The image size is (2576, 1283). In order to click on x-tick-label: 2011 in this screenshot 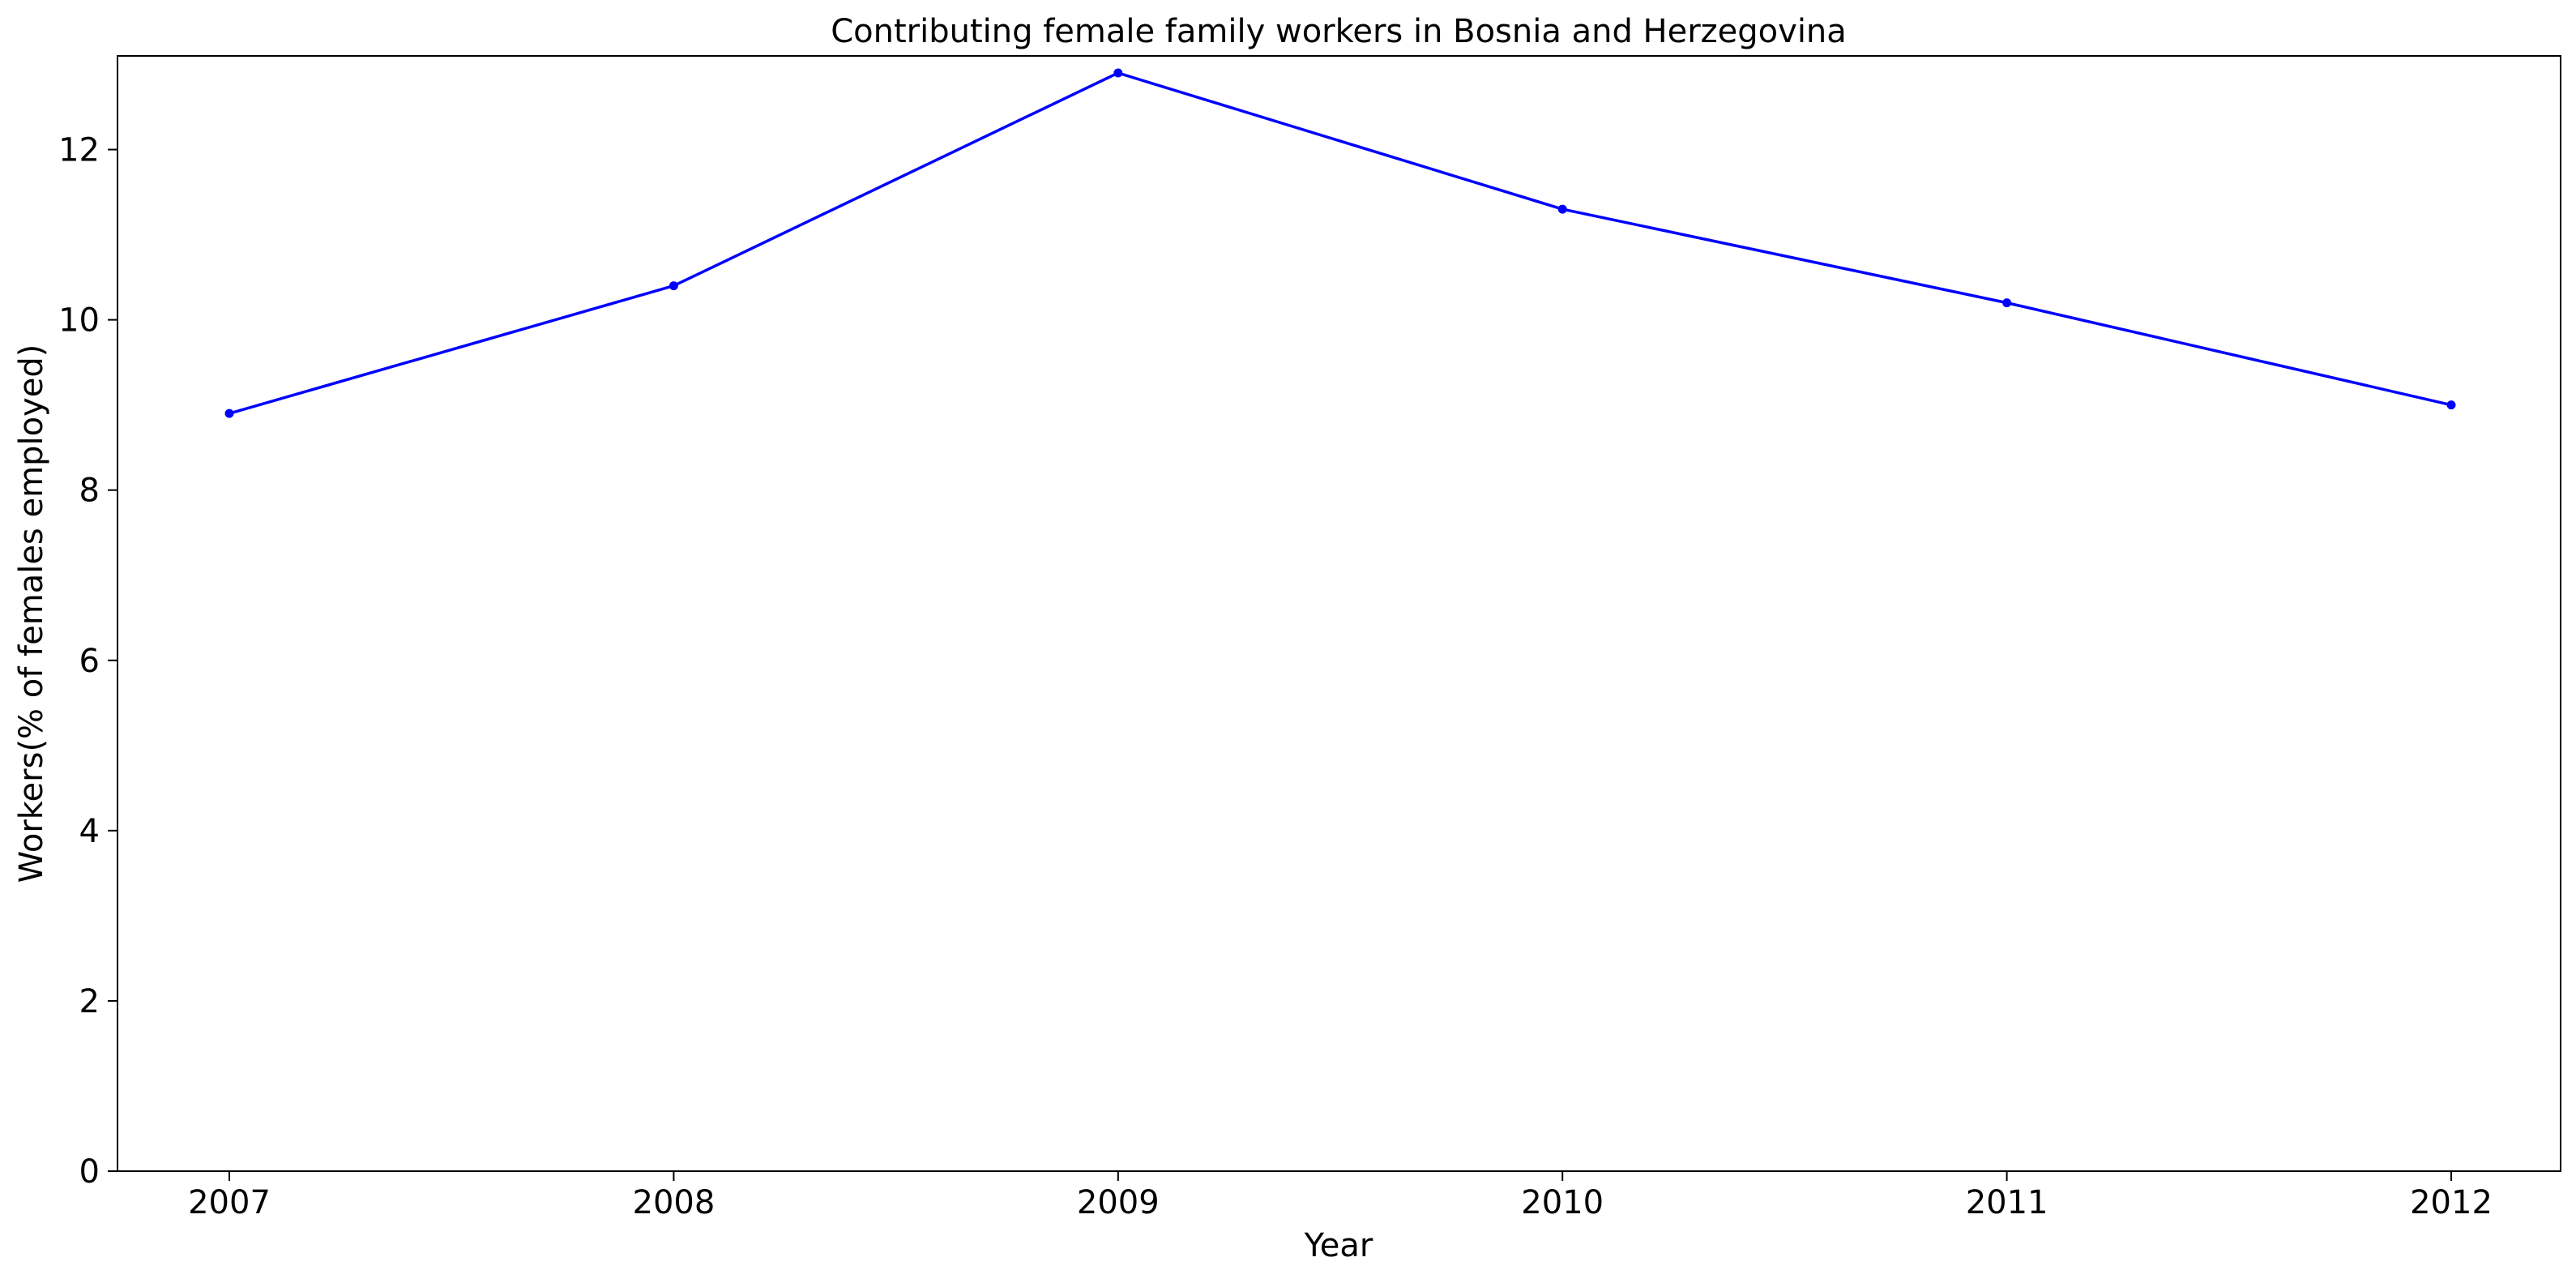, I will do `click(2007, 1202)`.